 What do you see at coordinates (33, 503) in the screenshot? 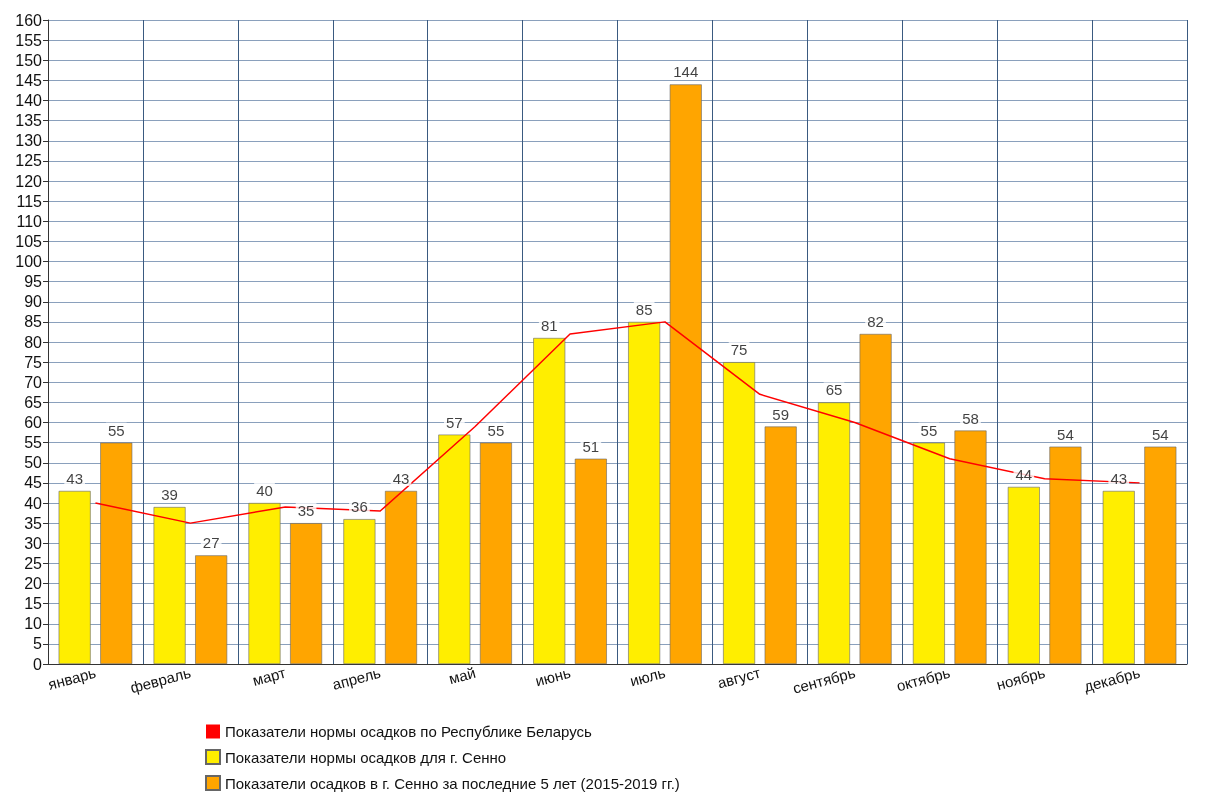
I see `y-tick-label: 40` at bounding box center [33, 503].